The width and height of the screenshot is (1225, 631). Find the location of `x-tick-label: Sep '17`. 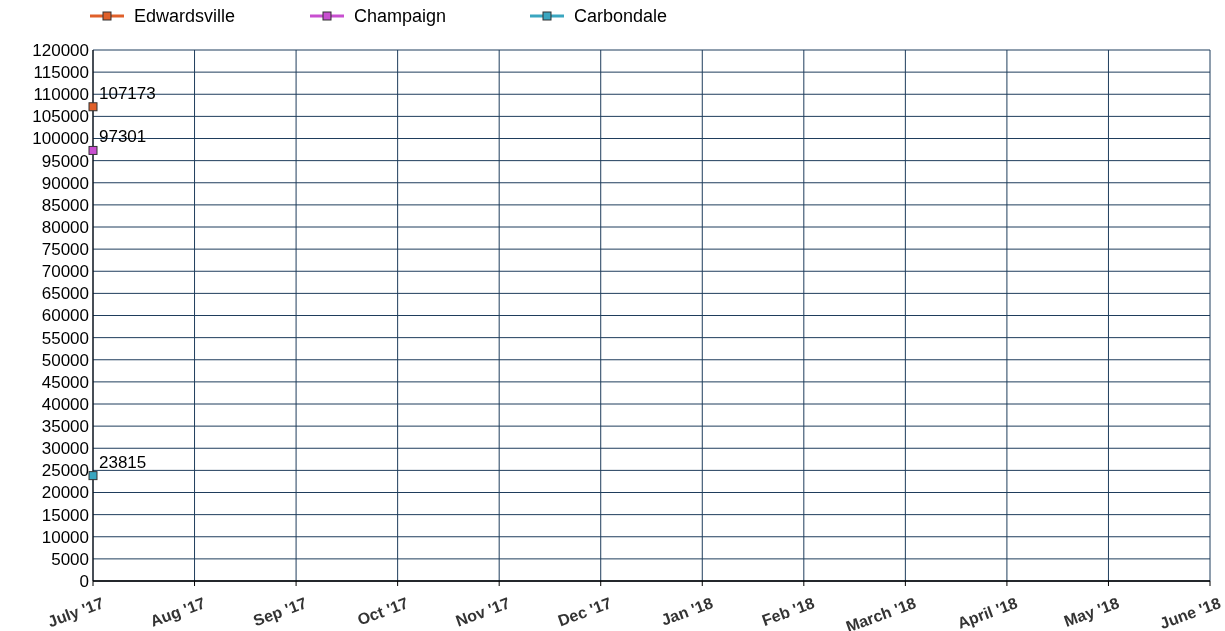

x-tick-label: Sep '17 is located at coordinates (280, 612).